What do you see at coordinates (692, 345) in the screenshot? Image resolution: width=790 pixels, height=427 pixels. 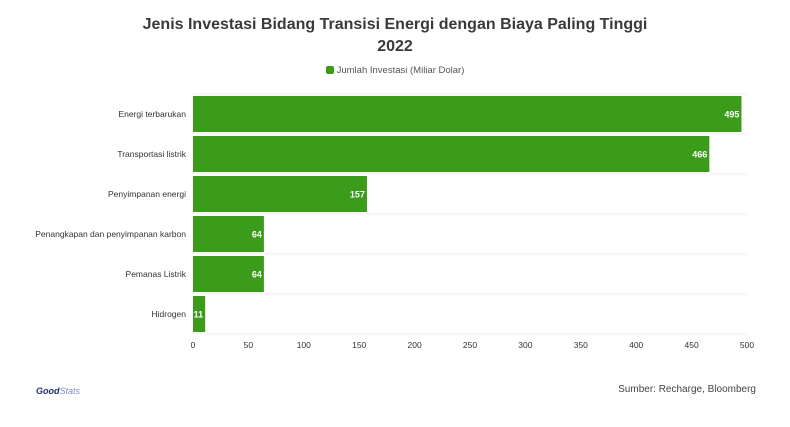 I see `x-tick-label: 450` at bounding box center [692, 345].